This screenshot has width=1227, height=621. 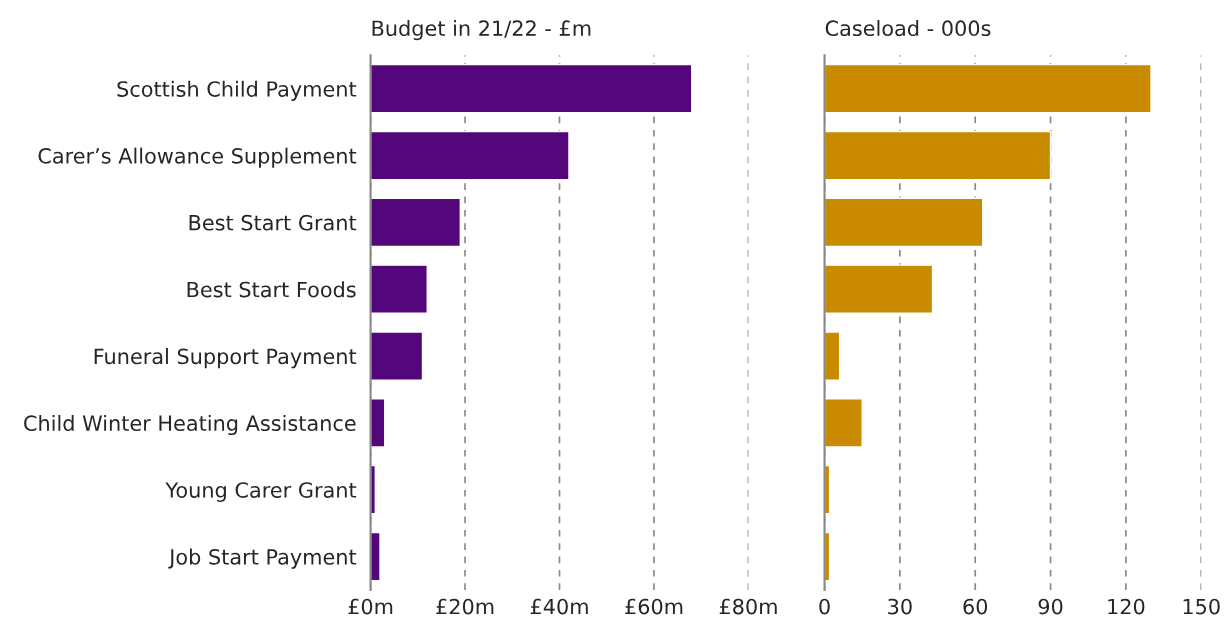 What do you see at coordinates (908, 28) in the screenshot?
I see `chart-title: Caseload - 000s` at bounding box center [908, 28].